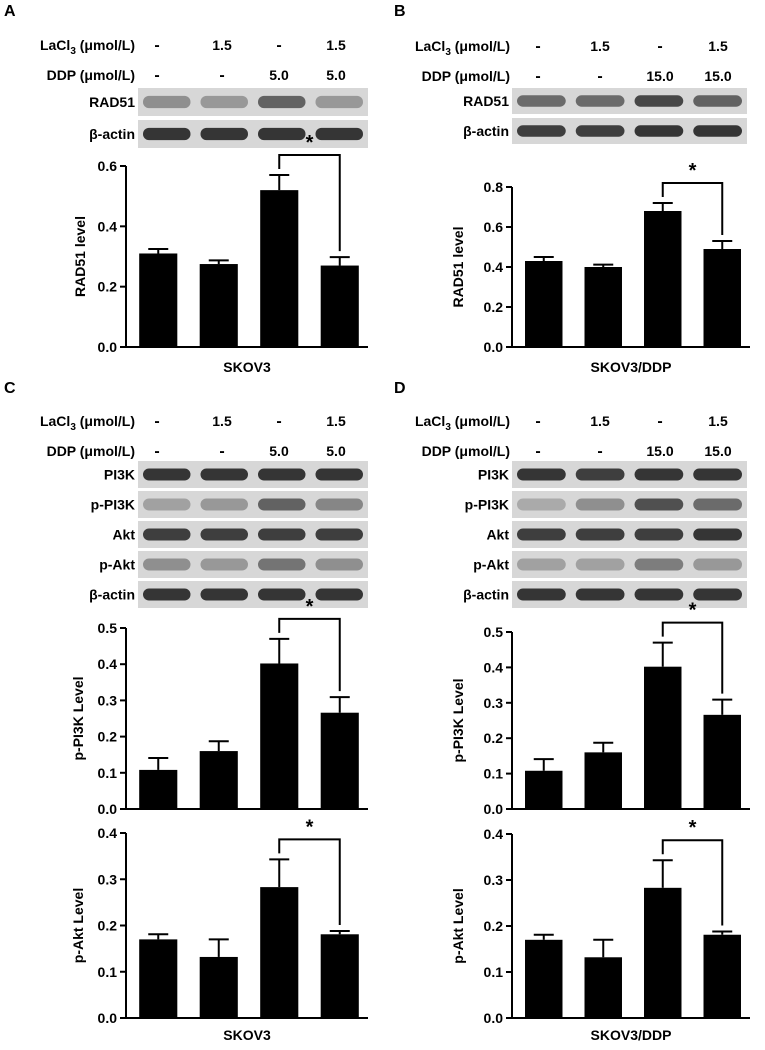 Image resolution: width=765 pixels, height=1050 pixels. Describe the element at coordinates (247, 1035) in the screenshot. I see `x-axis-label: SKOV3` at that location.